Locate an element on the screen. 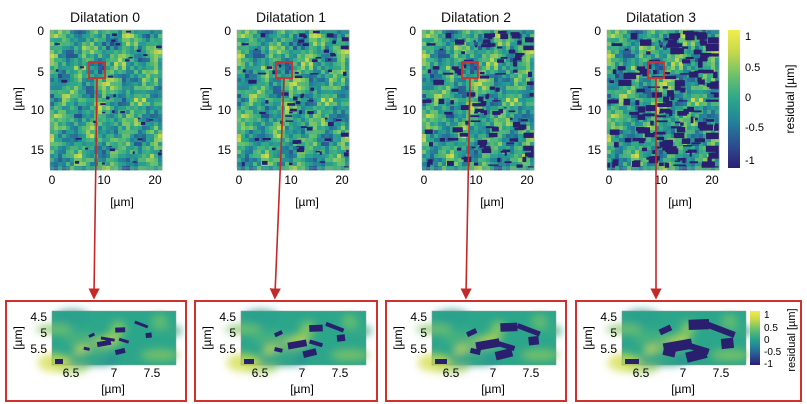 The image size is (807, 404). y-tick-label: 4.5 is located at coordinates (418, 317).